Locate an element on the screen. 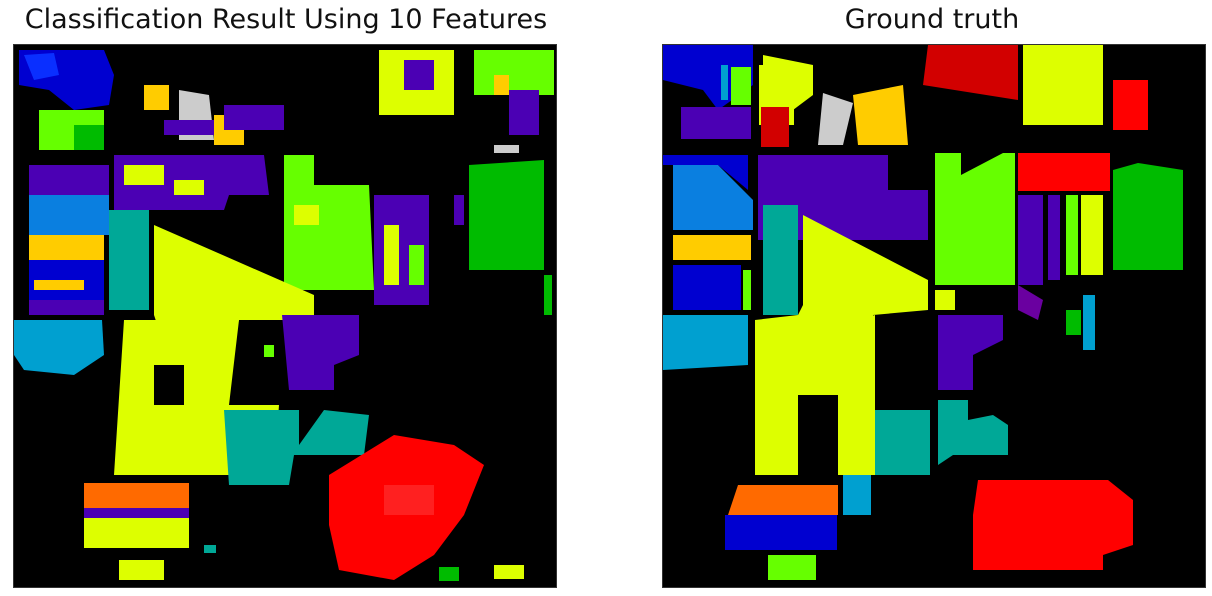  classification-title: Classification Result Using 10 Features is located at coordinates (286, 19).